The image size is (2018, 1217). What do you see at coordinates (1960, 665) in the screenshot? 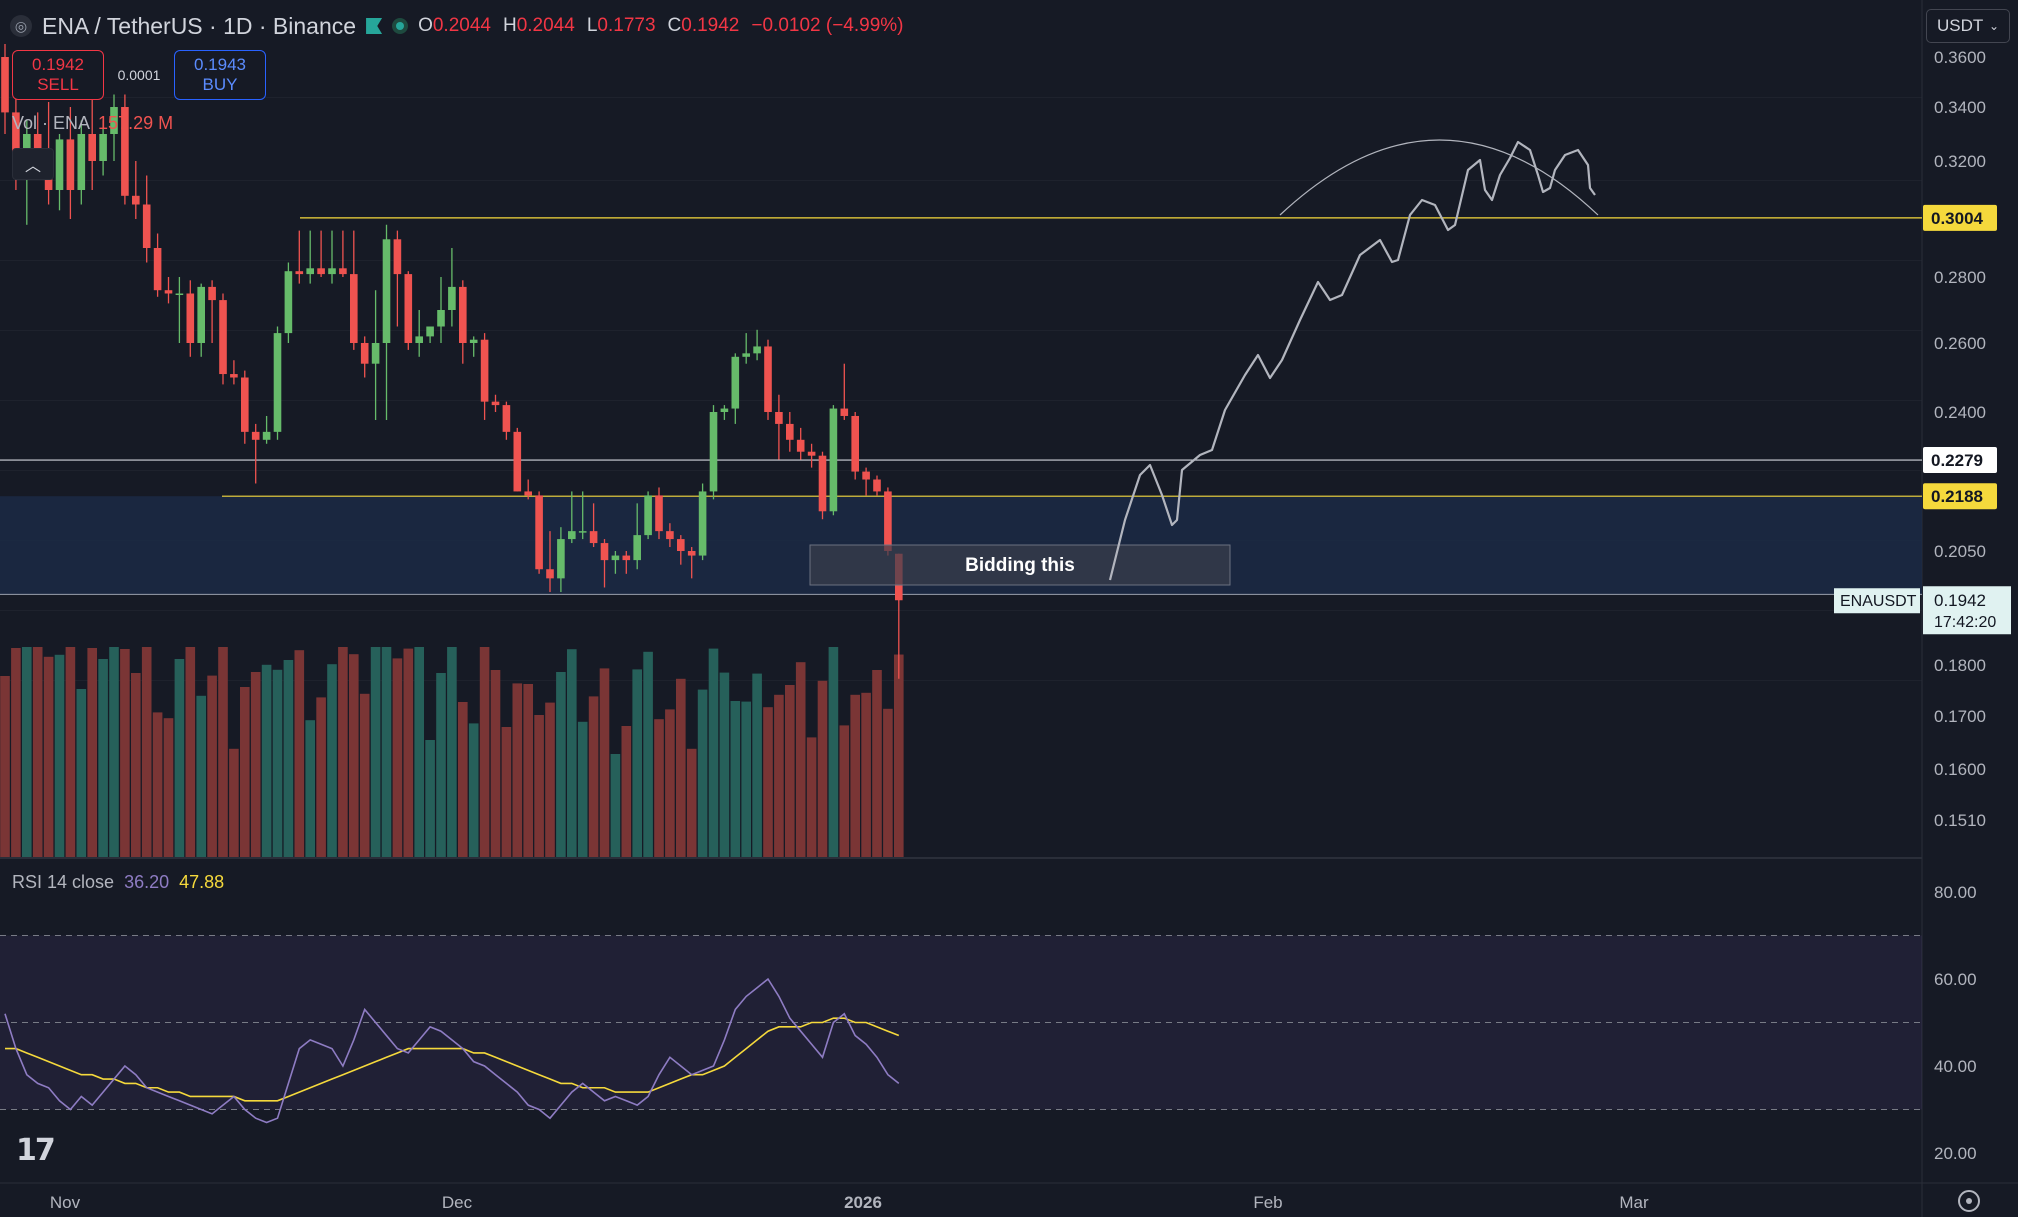
I see `price-tick: 0.1800` at bounding box center [1960, 665].